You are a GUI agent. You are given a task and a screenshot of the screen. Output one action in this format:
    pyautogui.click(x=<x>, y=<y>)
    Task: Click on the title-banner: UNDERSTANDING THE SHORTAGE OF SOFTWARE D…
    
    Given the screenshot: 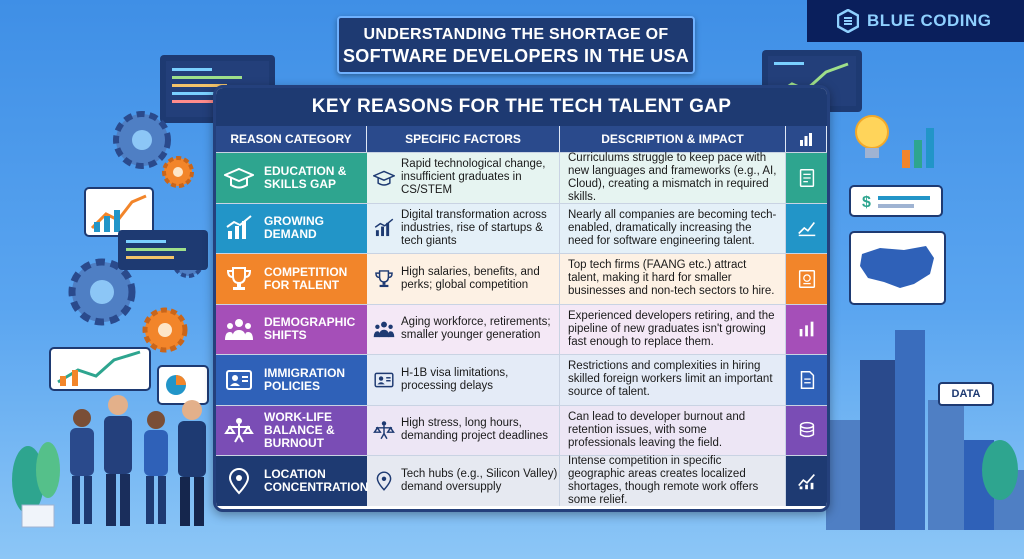 What is the action you would take?
    pyautogui.click(x=516, y=45)
    